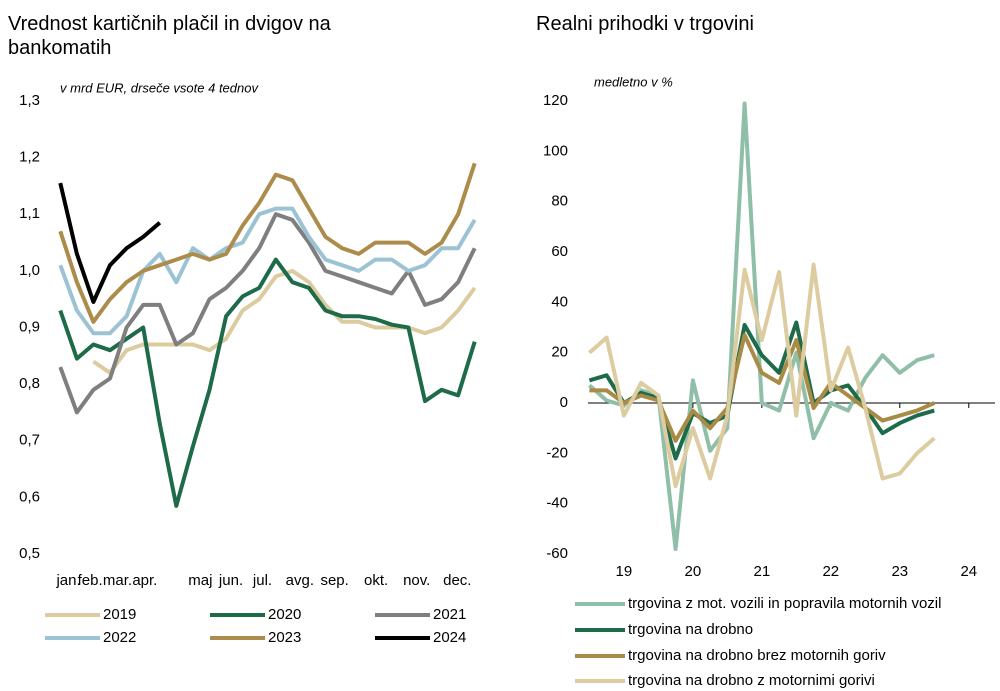 The height and width of the screenshot is (691, 1000). I want to click on x-tick-label: 20, so click(693, 571).